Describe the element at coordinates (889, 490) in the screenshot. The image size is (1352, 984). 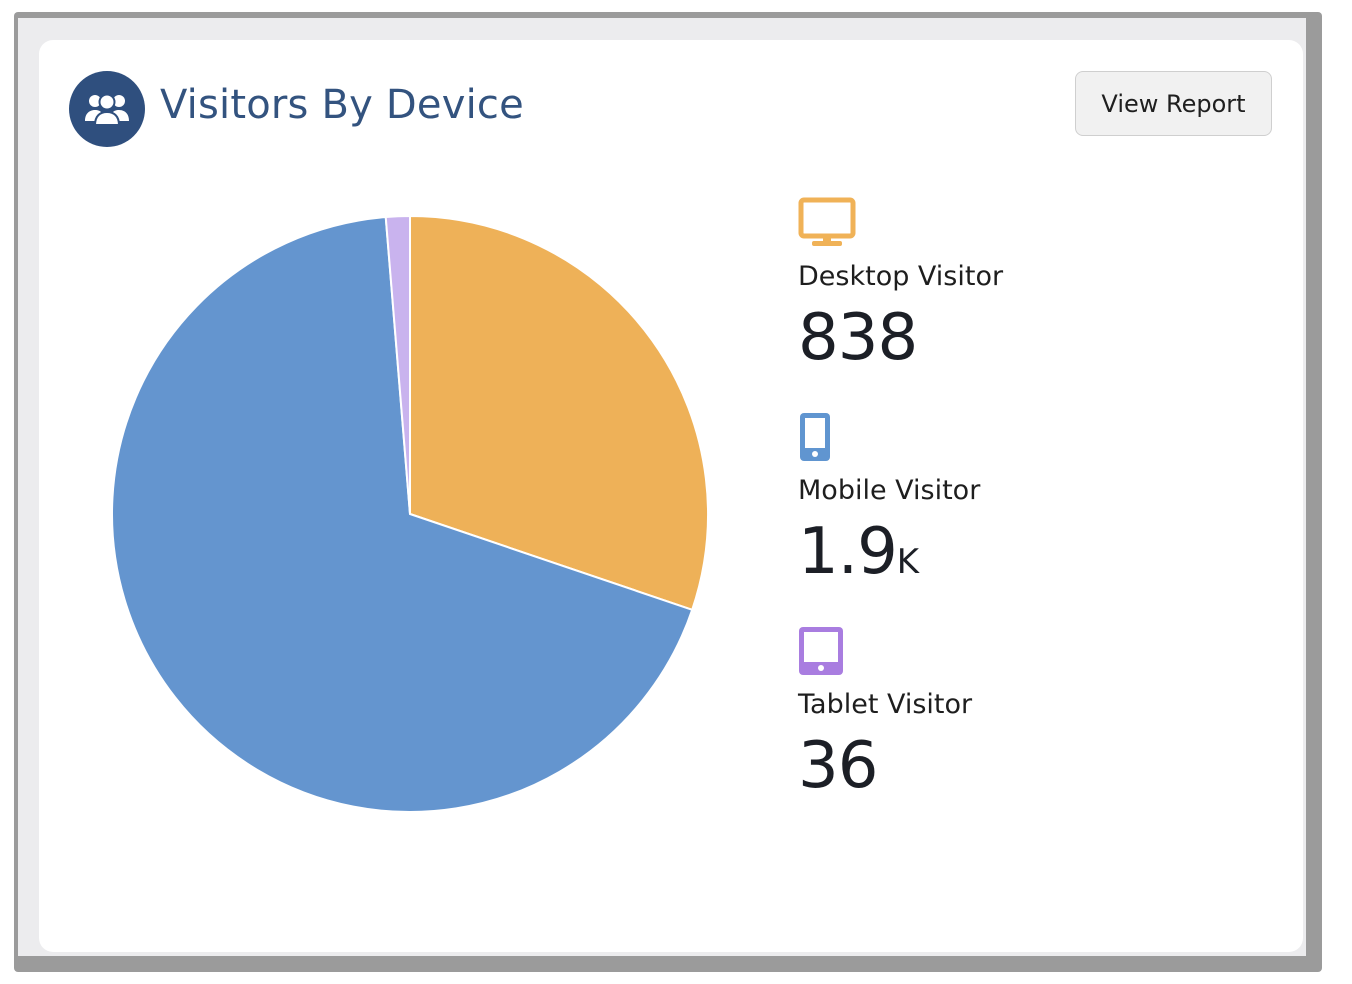
I see `mobile-label: Mobile Visitor` at that location.